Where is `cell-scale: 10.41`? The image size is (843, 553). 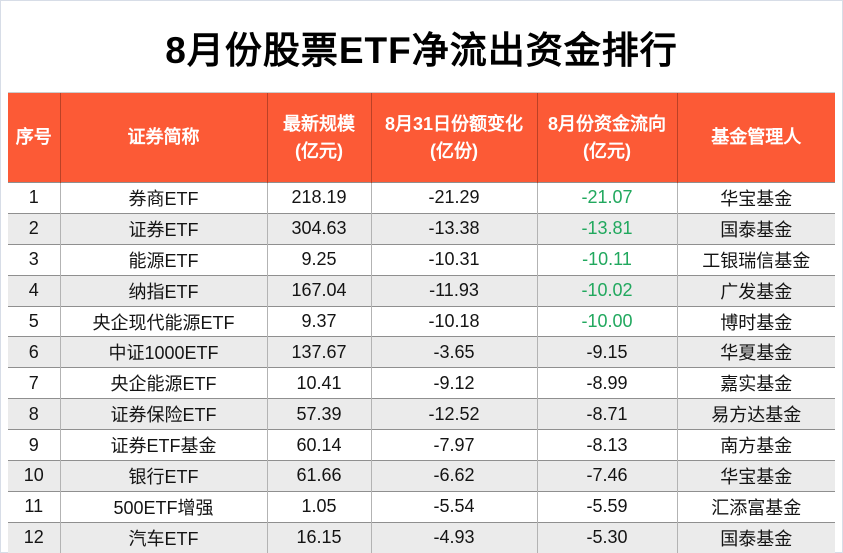 cell-scale: 10.41 is located at coordinates (318, 383).